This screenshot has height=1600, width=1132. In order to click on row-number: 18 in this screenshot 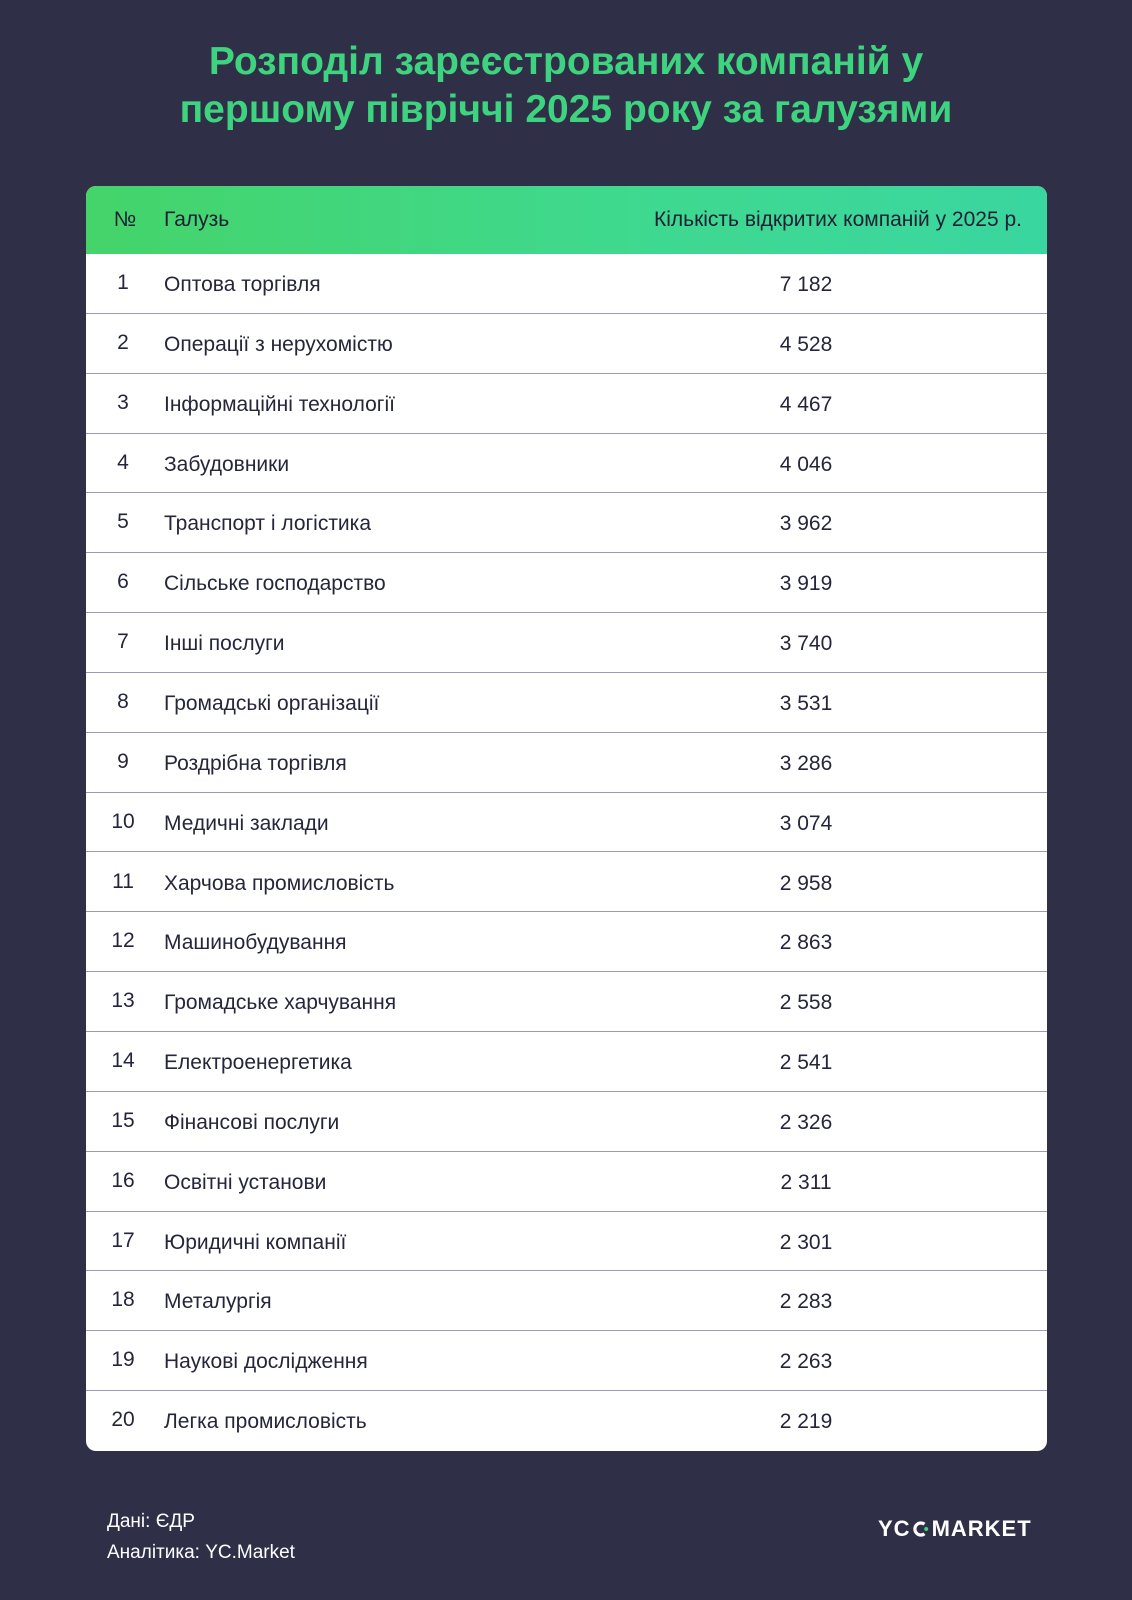, I will do `click(123, 1300)`.